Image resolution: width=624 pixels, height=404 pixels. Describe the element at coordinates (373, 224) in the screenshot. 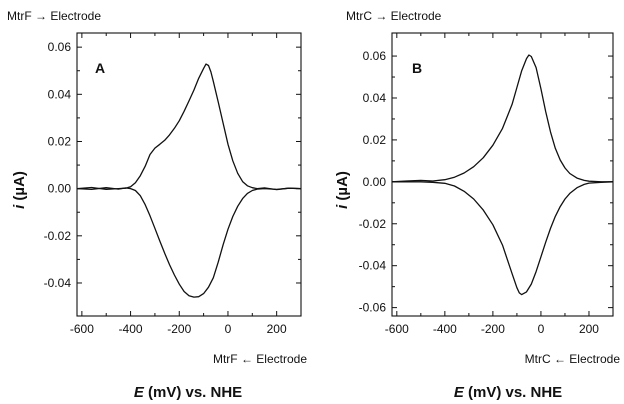

I see `panel-b-y-tick-label: -0.02` at that location.